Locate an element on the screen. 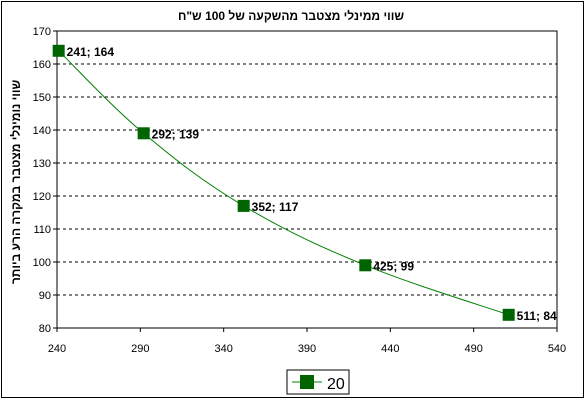  y-tick-layer: 80 90 100 110 120 130 140 150 160 170 is located at coordinates (45, 180).